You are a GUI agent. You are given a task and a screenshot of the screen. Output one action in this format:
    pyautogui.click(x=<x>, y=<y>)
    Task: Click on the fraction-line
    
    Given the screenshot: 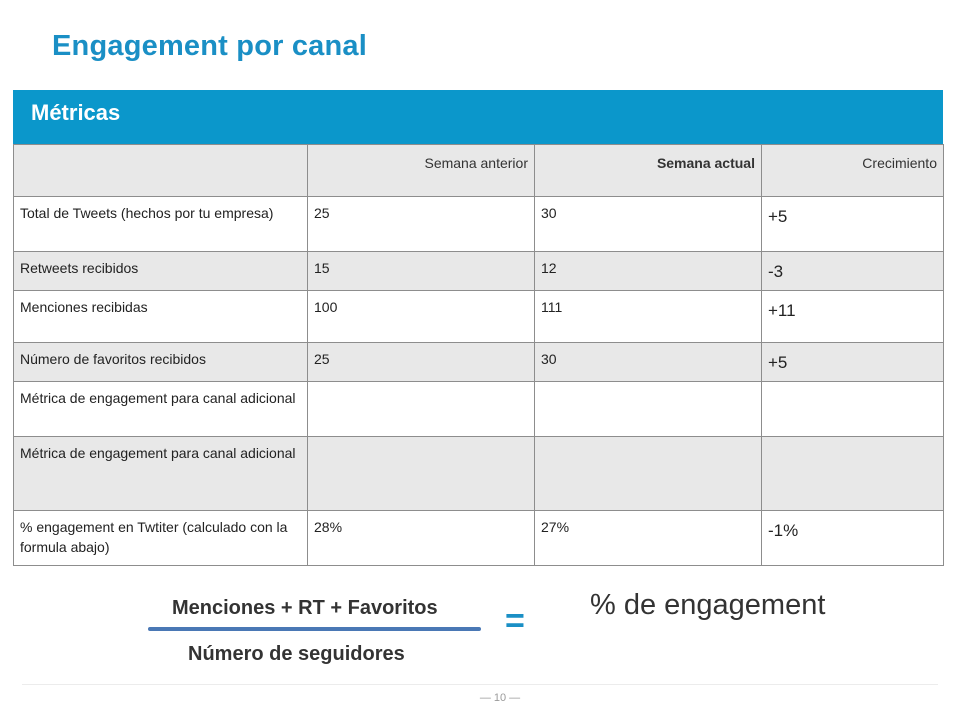 What is the action you would take?
    pyautogui.click(x=314, y=629)
    